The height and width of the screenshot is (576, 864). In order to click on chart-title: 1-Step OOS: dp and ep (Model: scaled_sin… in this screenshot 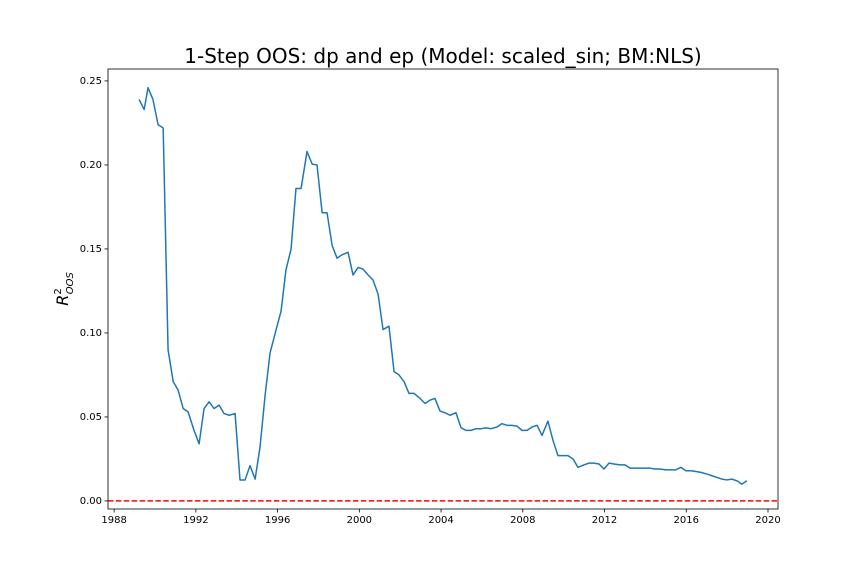, I will do `click(442, 56)`.